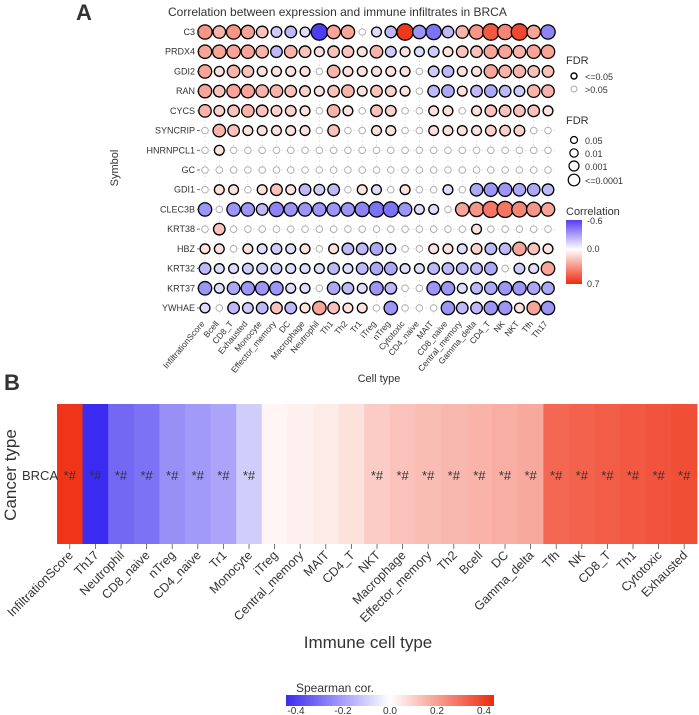  Describe the element at coordinates (607, 475) in the screenshot. I see `cell-label-CD8_T: *#` at that location.